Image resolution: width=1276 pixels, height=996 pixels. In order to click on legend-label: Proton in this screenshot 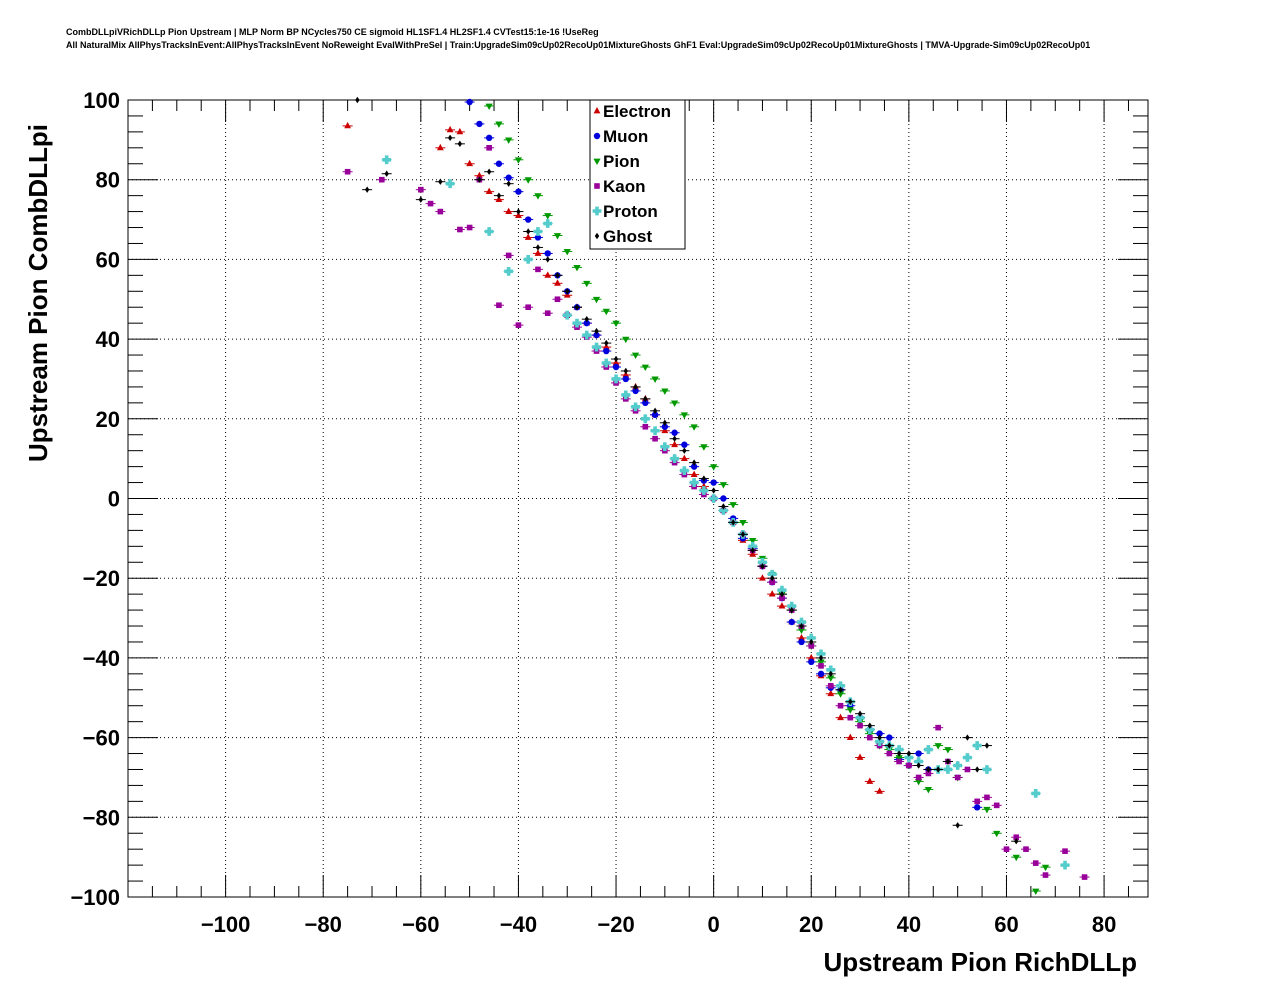, I will do `click(630, 211)`.